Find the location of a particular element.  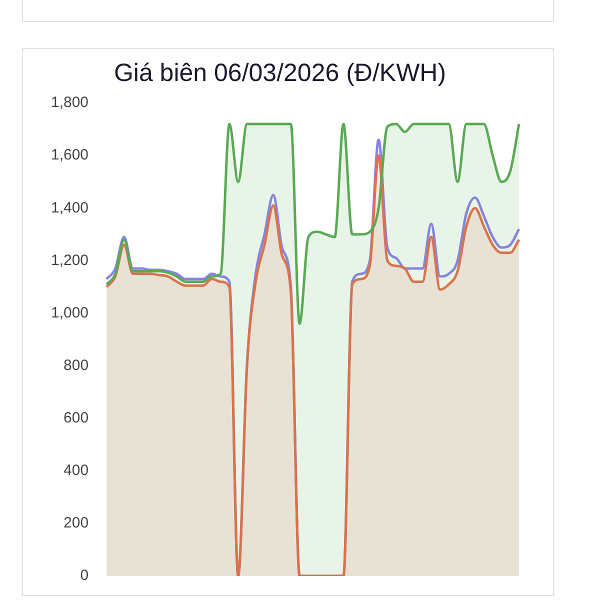

y-tick-label: 600 is located at coordinates (76, 417).